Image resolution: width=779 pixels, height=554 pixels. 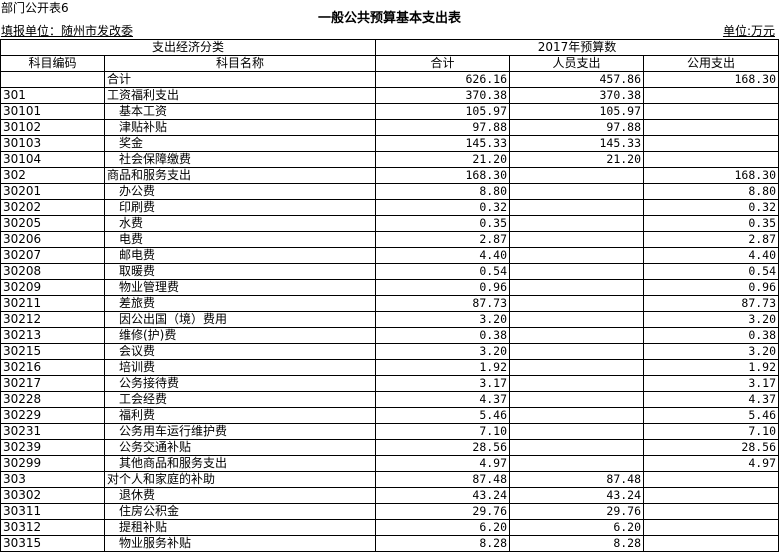 What do you see at coordinates (52, 63) in the screenshot?
I see `header-code: 科目编码` at bounding box center [52, 63].